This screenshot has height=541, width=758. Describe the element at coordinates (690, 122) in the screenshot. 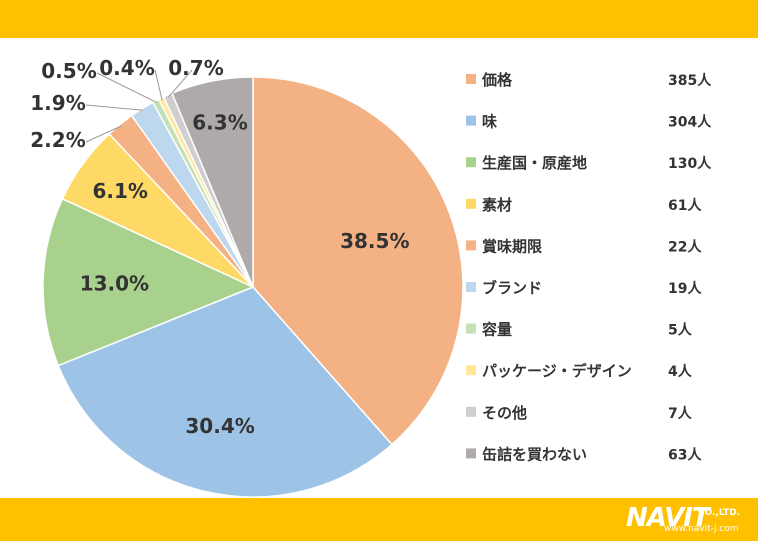

I see `legend-count-1: 304人` at that location.